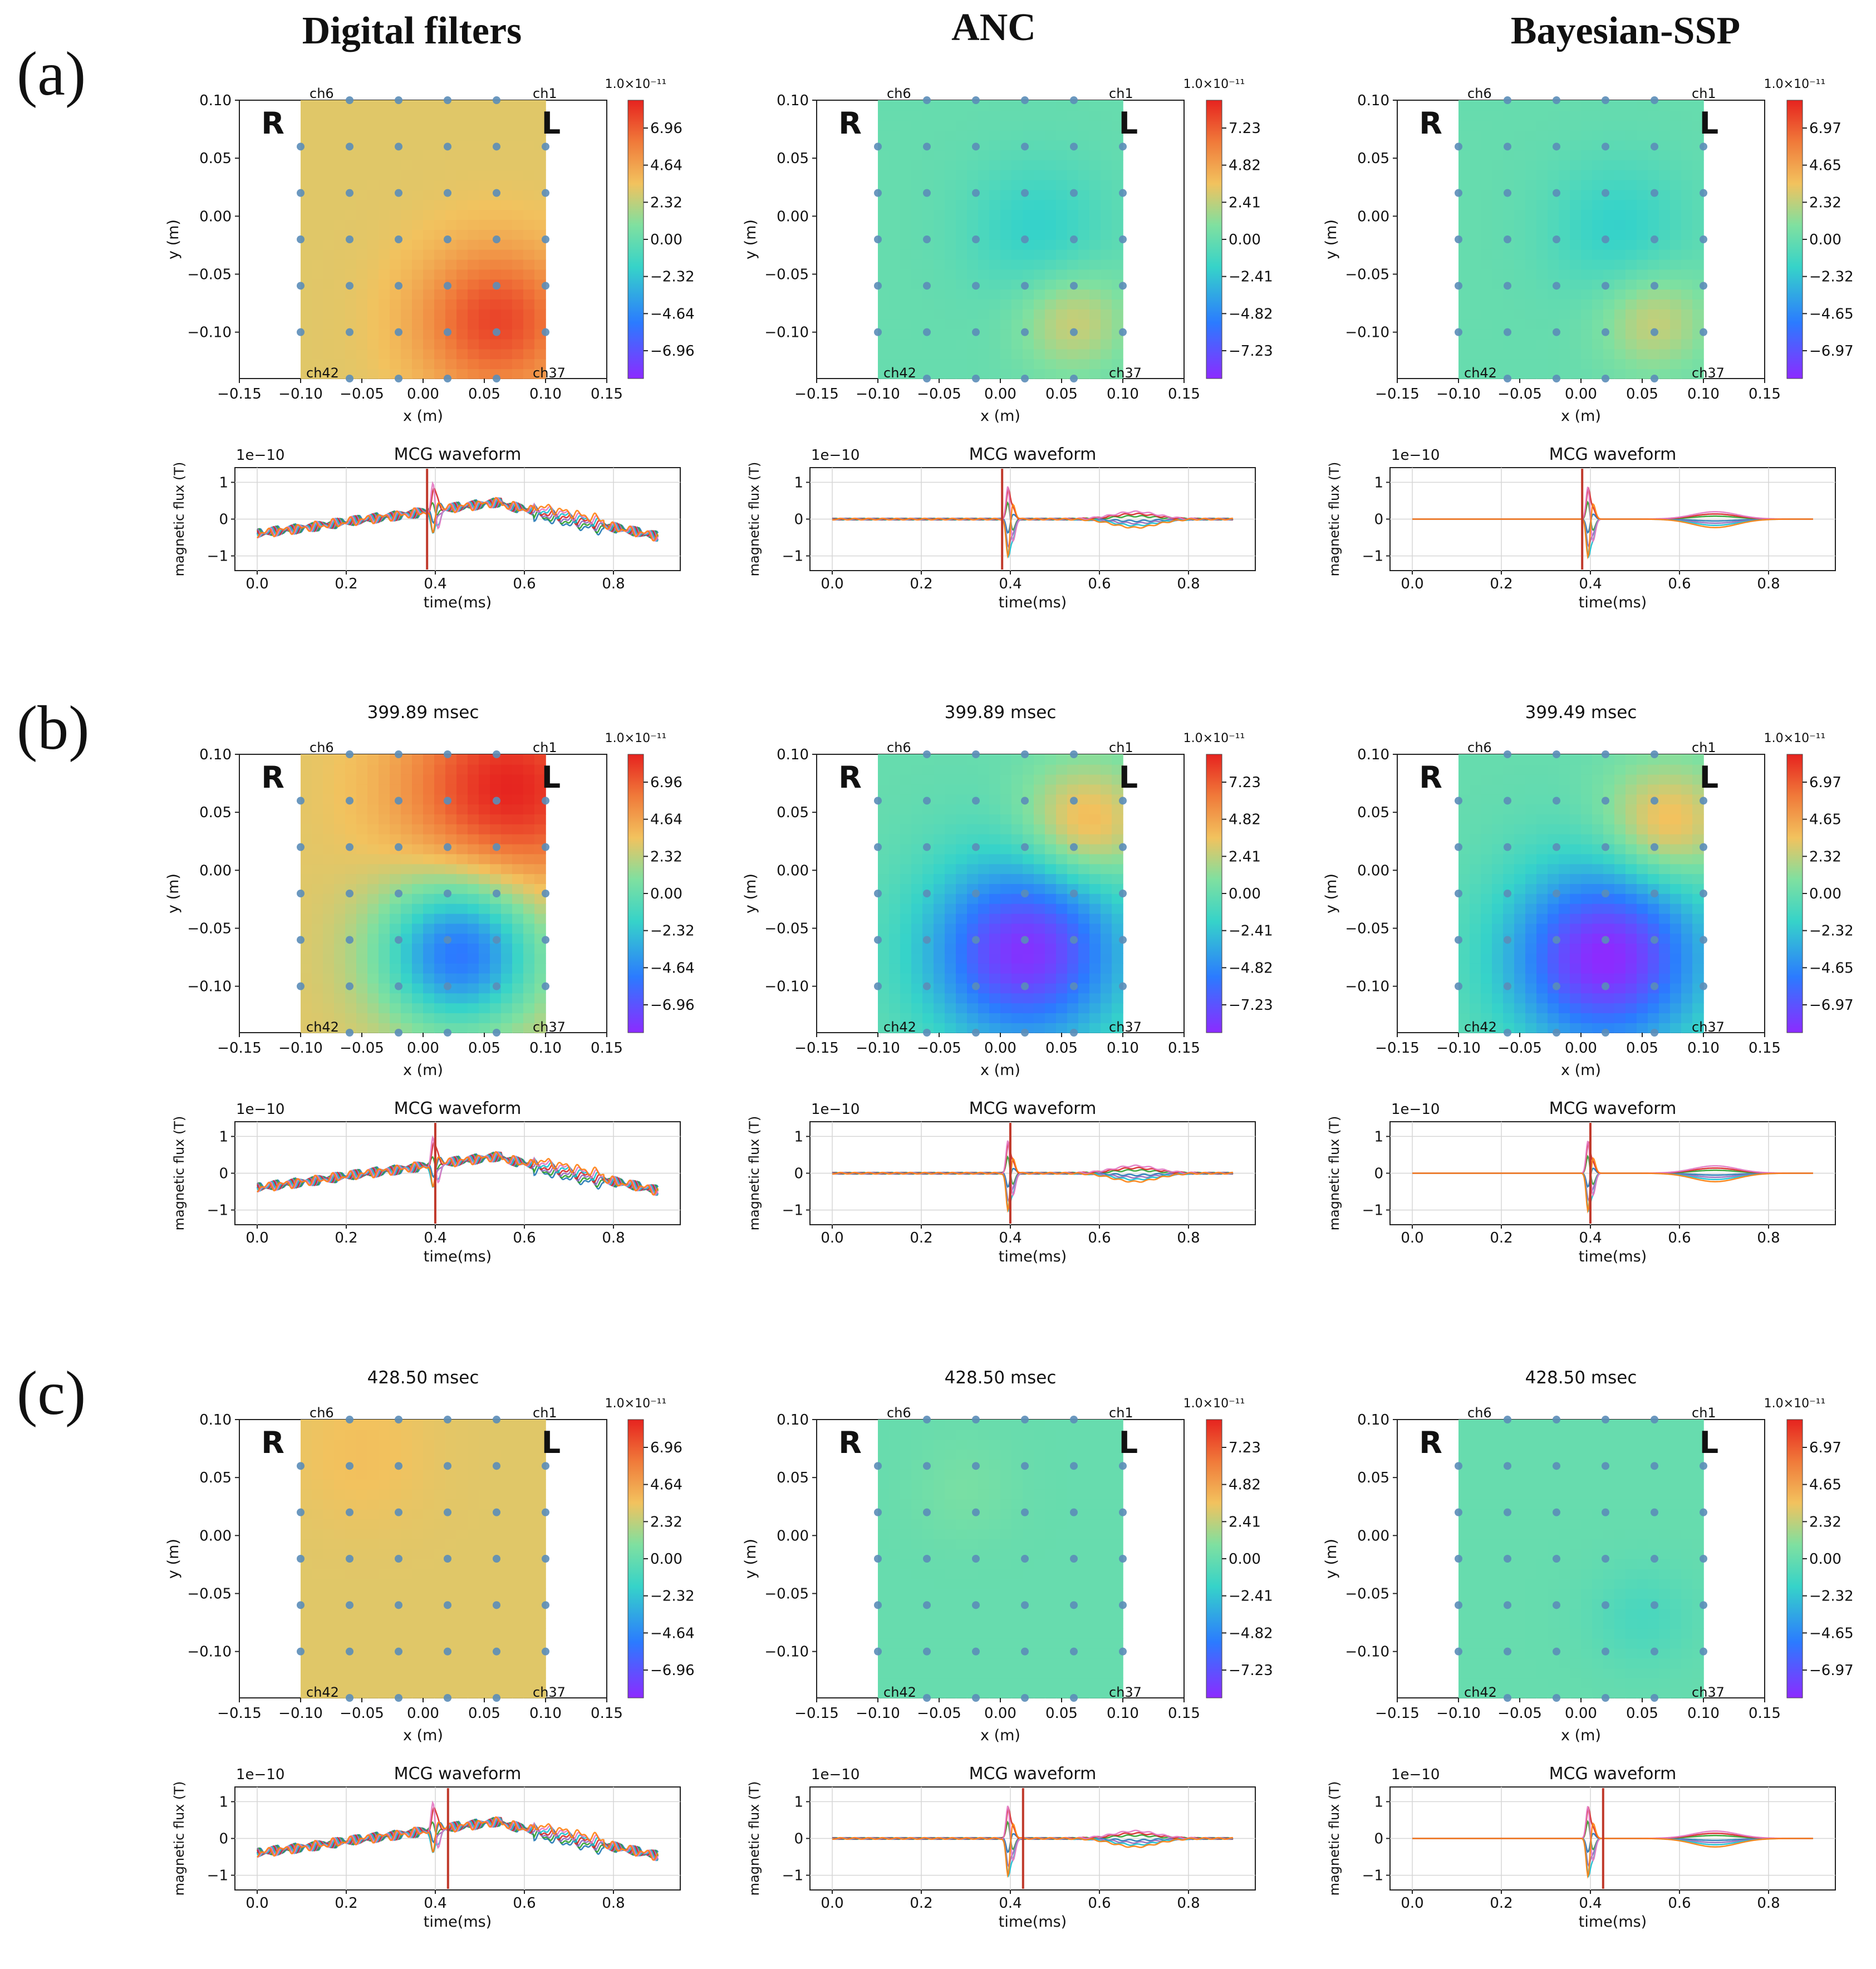 The width and height of the screenshot is (1876, 1969). What do you see at coordinates (1000, 416) in the screenshot?
I see `map-x-axis-label: x (m)` at bounding box center [1000, 416].